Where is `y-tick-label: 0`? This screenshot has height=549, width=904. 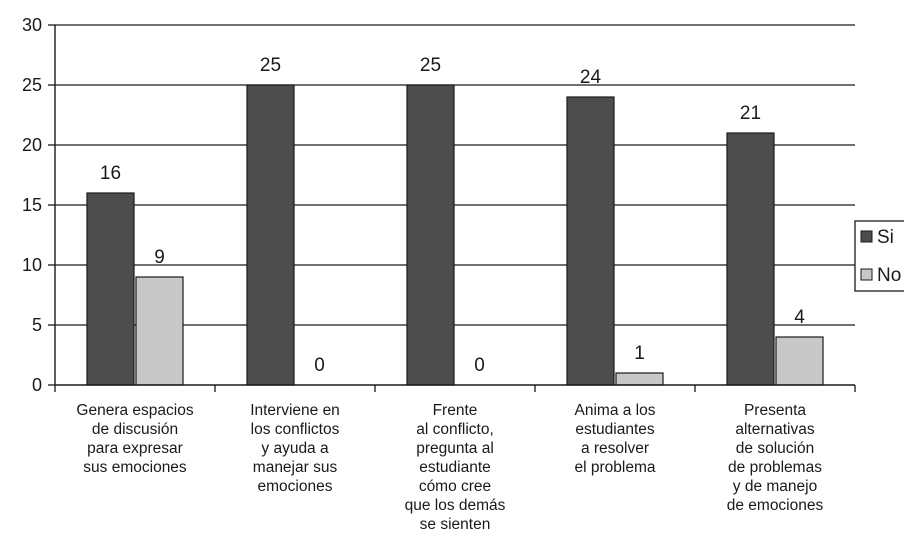 y-tick-label: 0 is located at coordinates (37, 385).